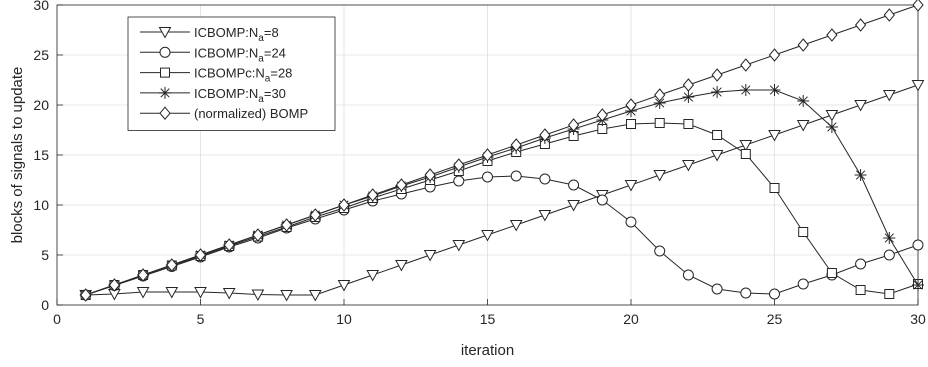 Image resolution: width=928 pixels, height=367 pixels. What do you see at coordinates (45, 305) in the screenshot?
I see `y-tick-label: 0` at bounding box center [45, 305].